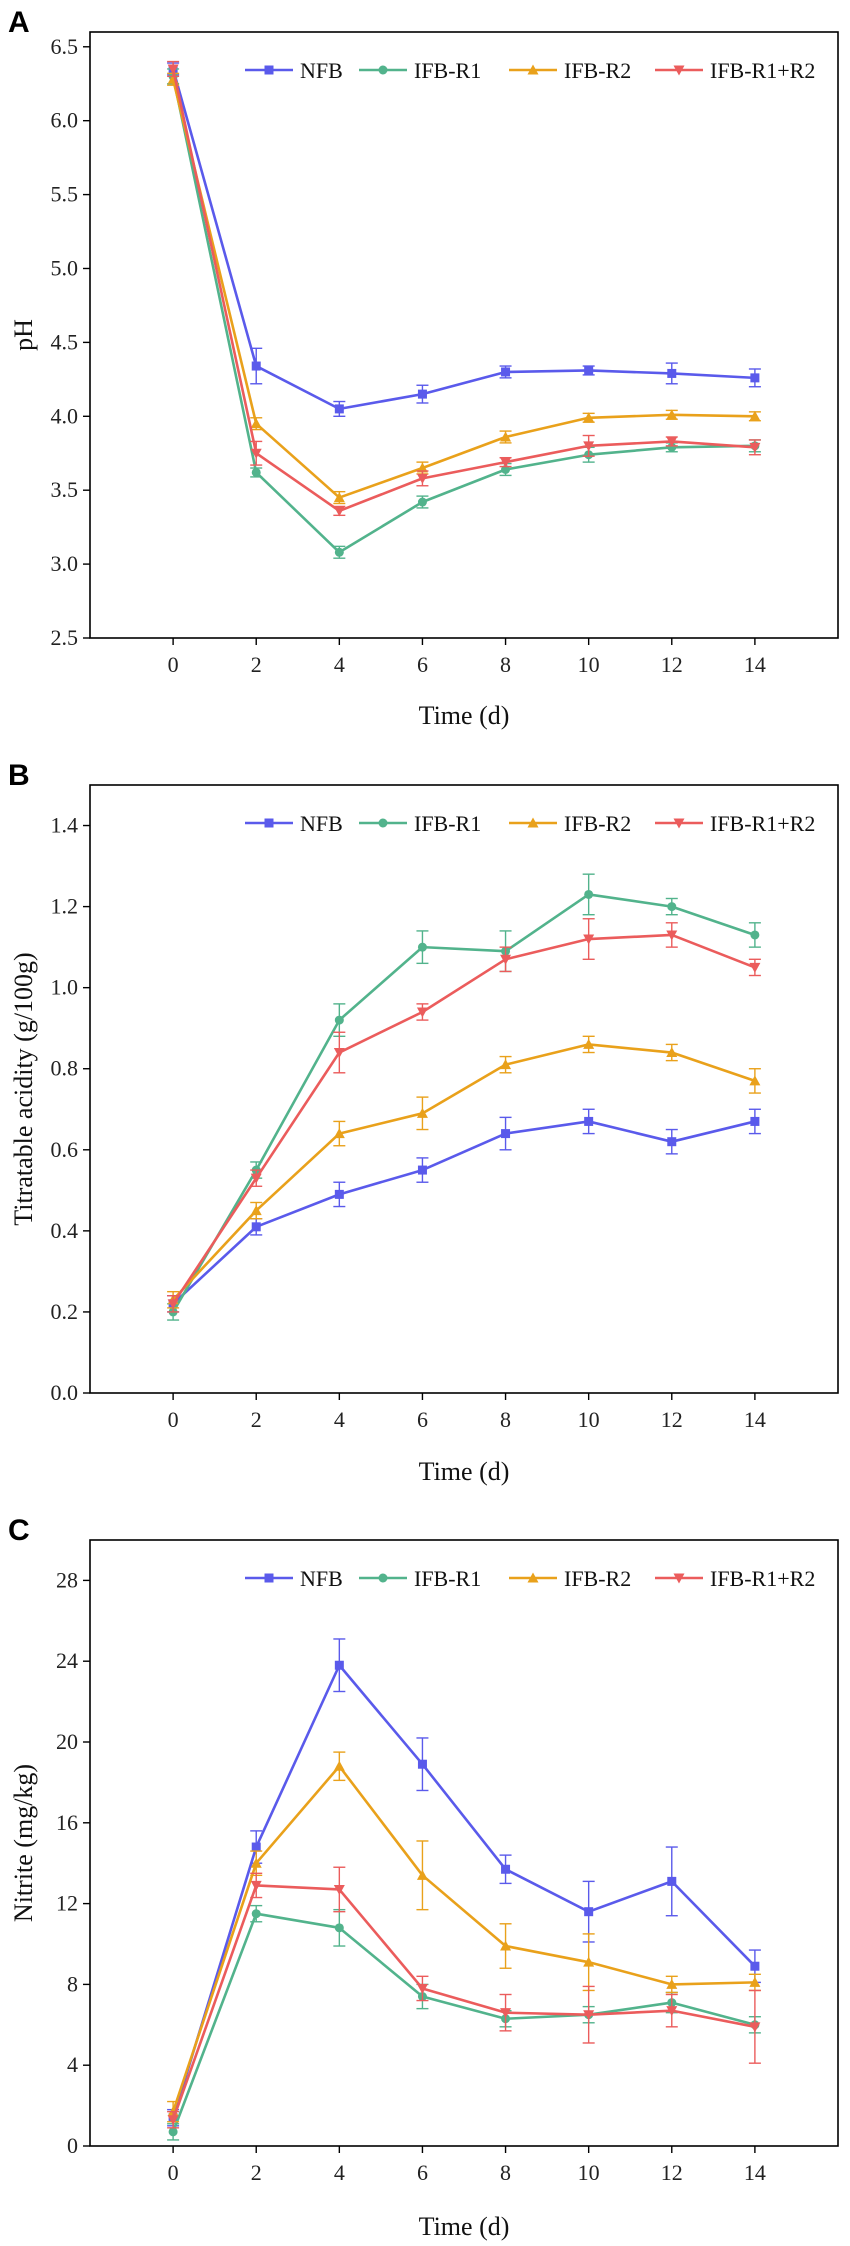 The height and width of the screenshot is (2246, 850). Describe the element at coordinates (67, 1903) in the screenshot. I see `y-tick-label: 12` at that location.